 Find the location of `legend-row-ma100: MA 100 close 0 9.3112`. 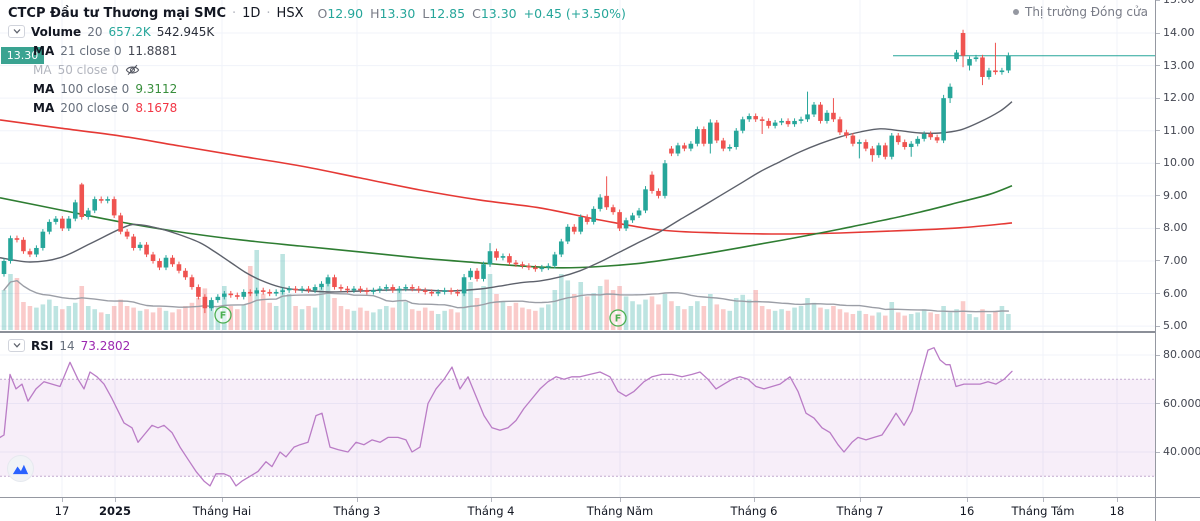

legend-row-ma100: MA 100 close 0 9.3112 is located at coordinates (111, 88).